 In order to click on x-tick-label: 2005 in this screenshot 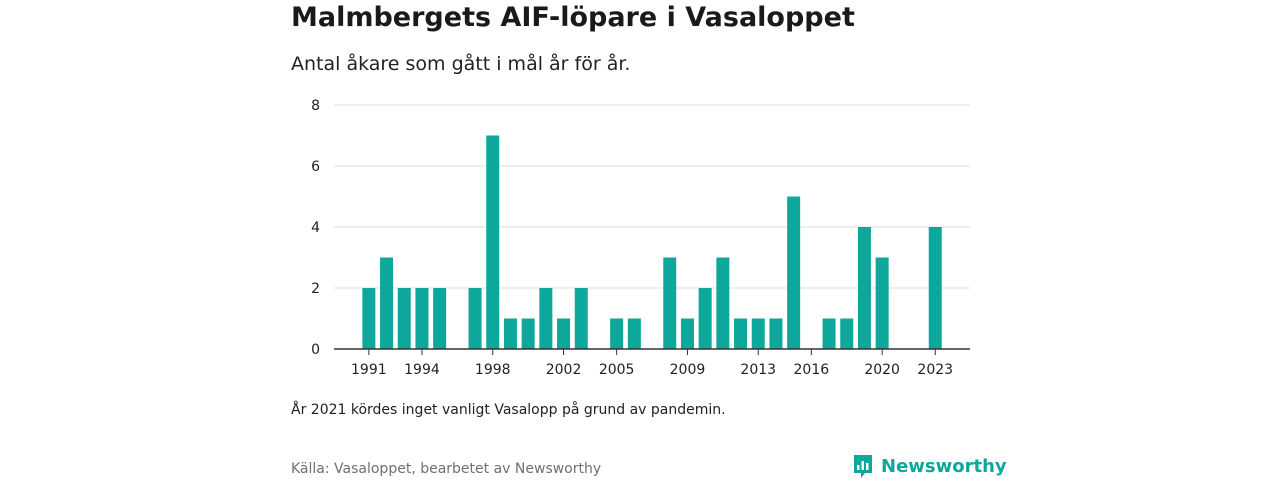, I will do `click(617, 370)`.